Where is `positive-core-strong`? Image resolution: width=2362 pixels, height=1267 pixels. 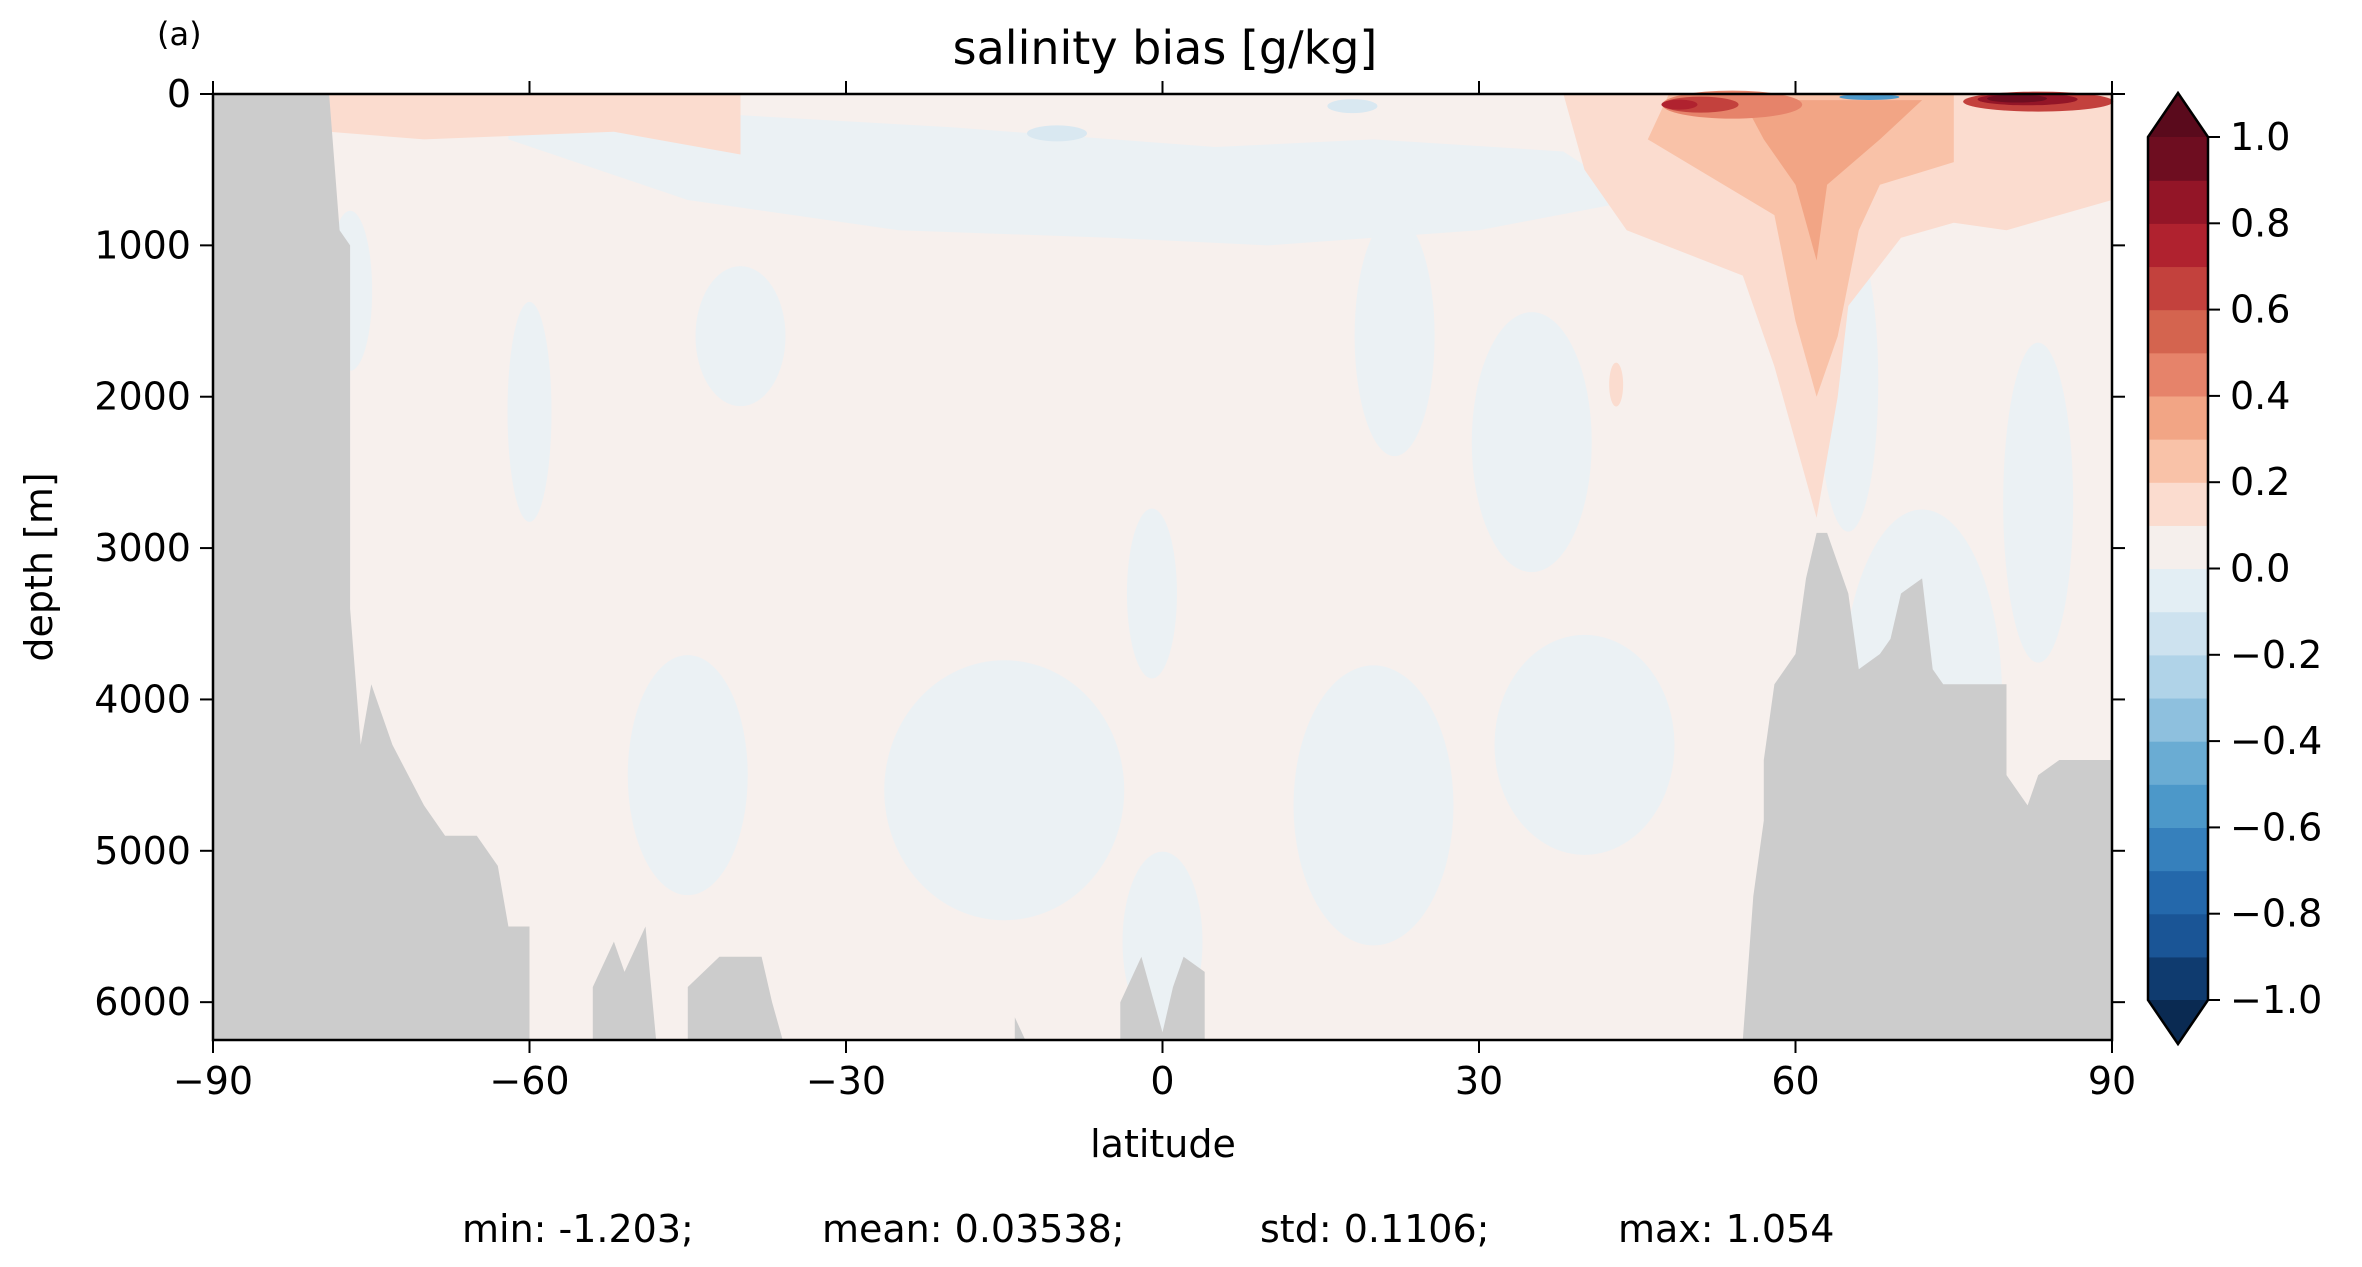 positive-core-strong is located at coordinates (1832, 180).